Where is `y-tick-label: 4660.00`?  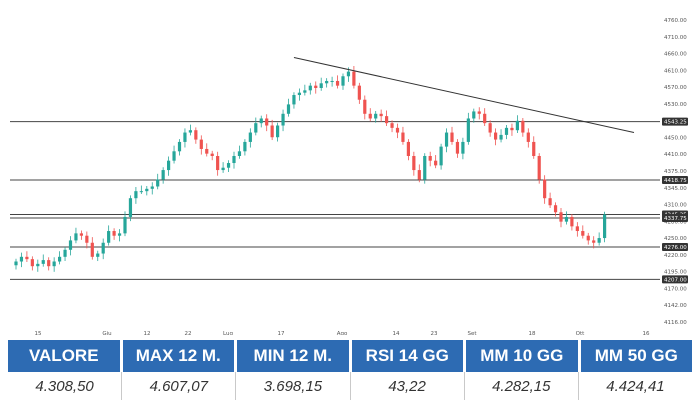 y-tick-label: 4660.00 is located at coordinates (675, 55).